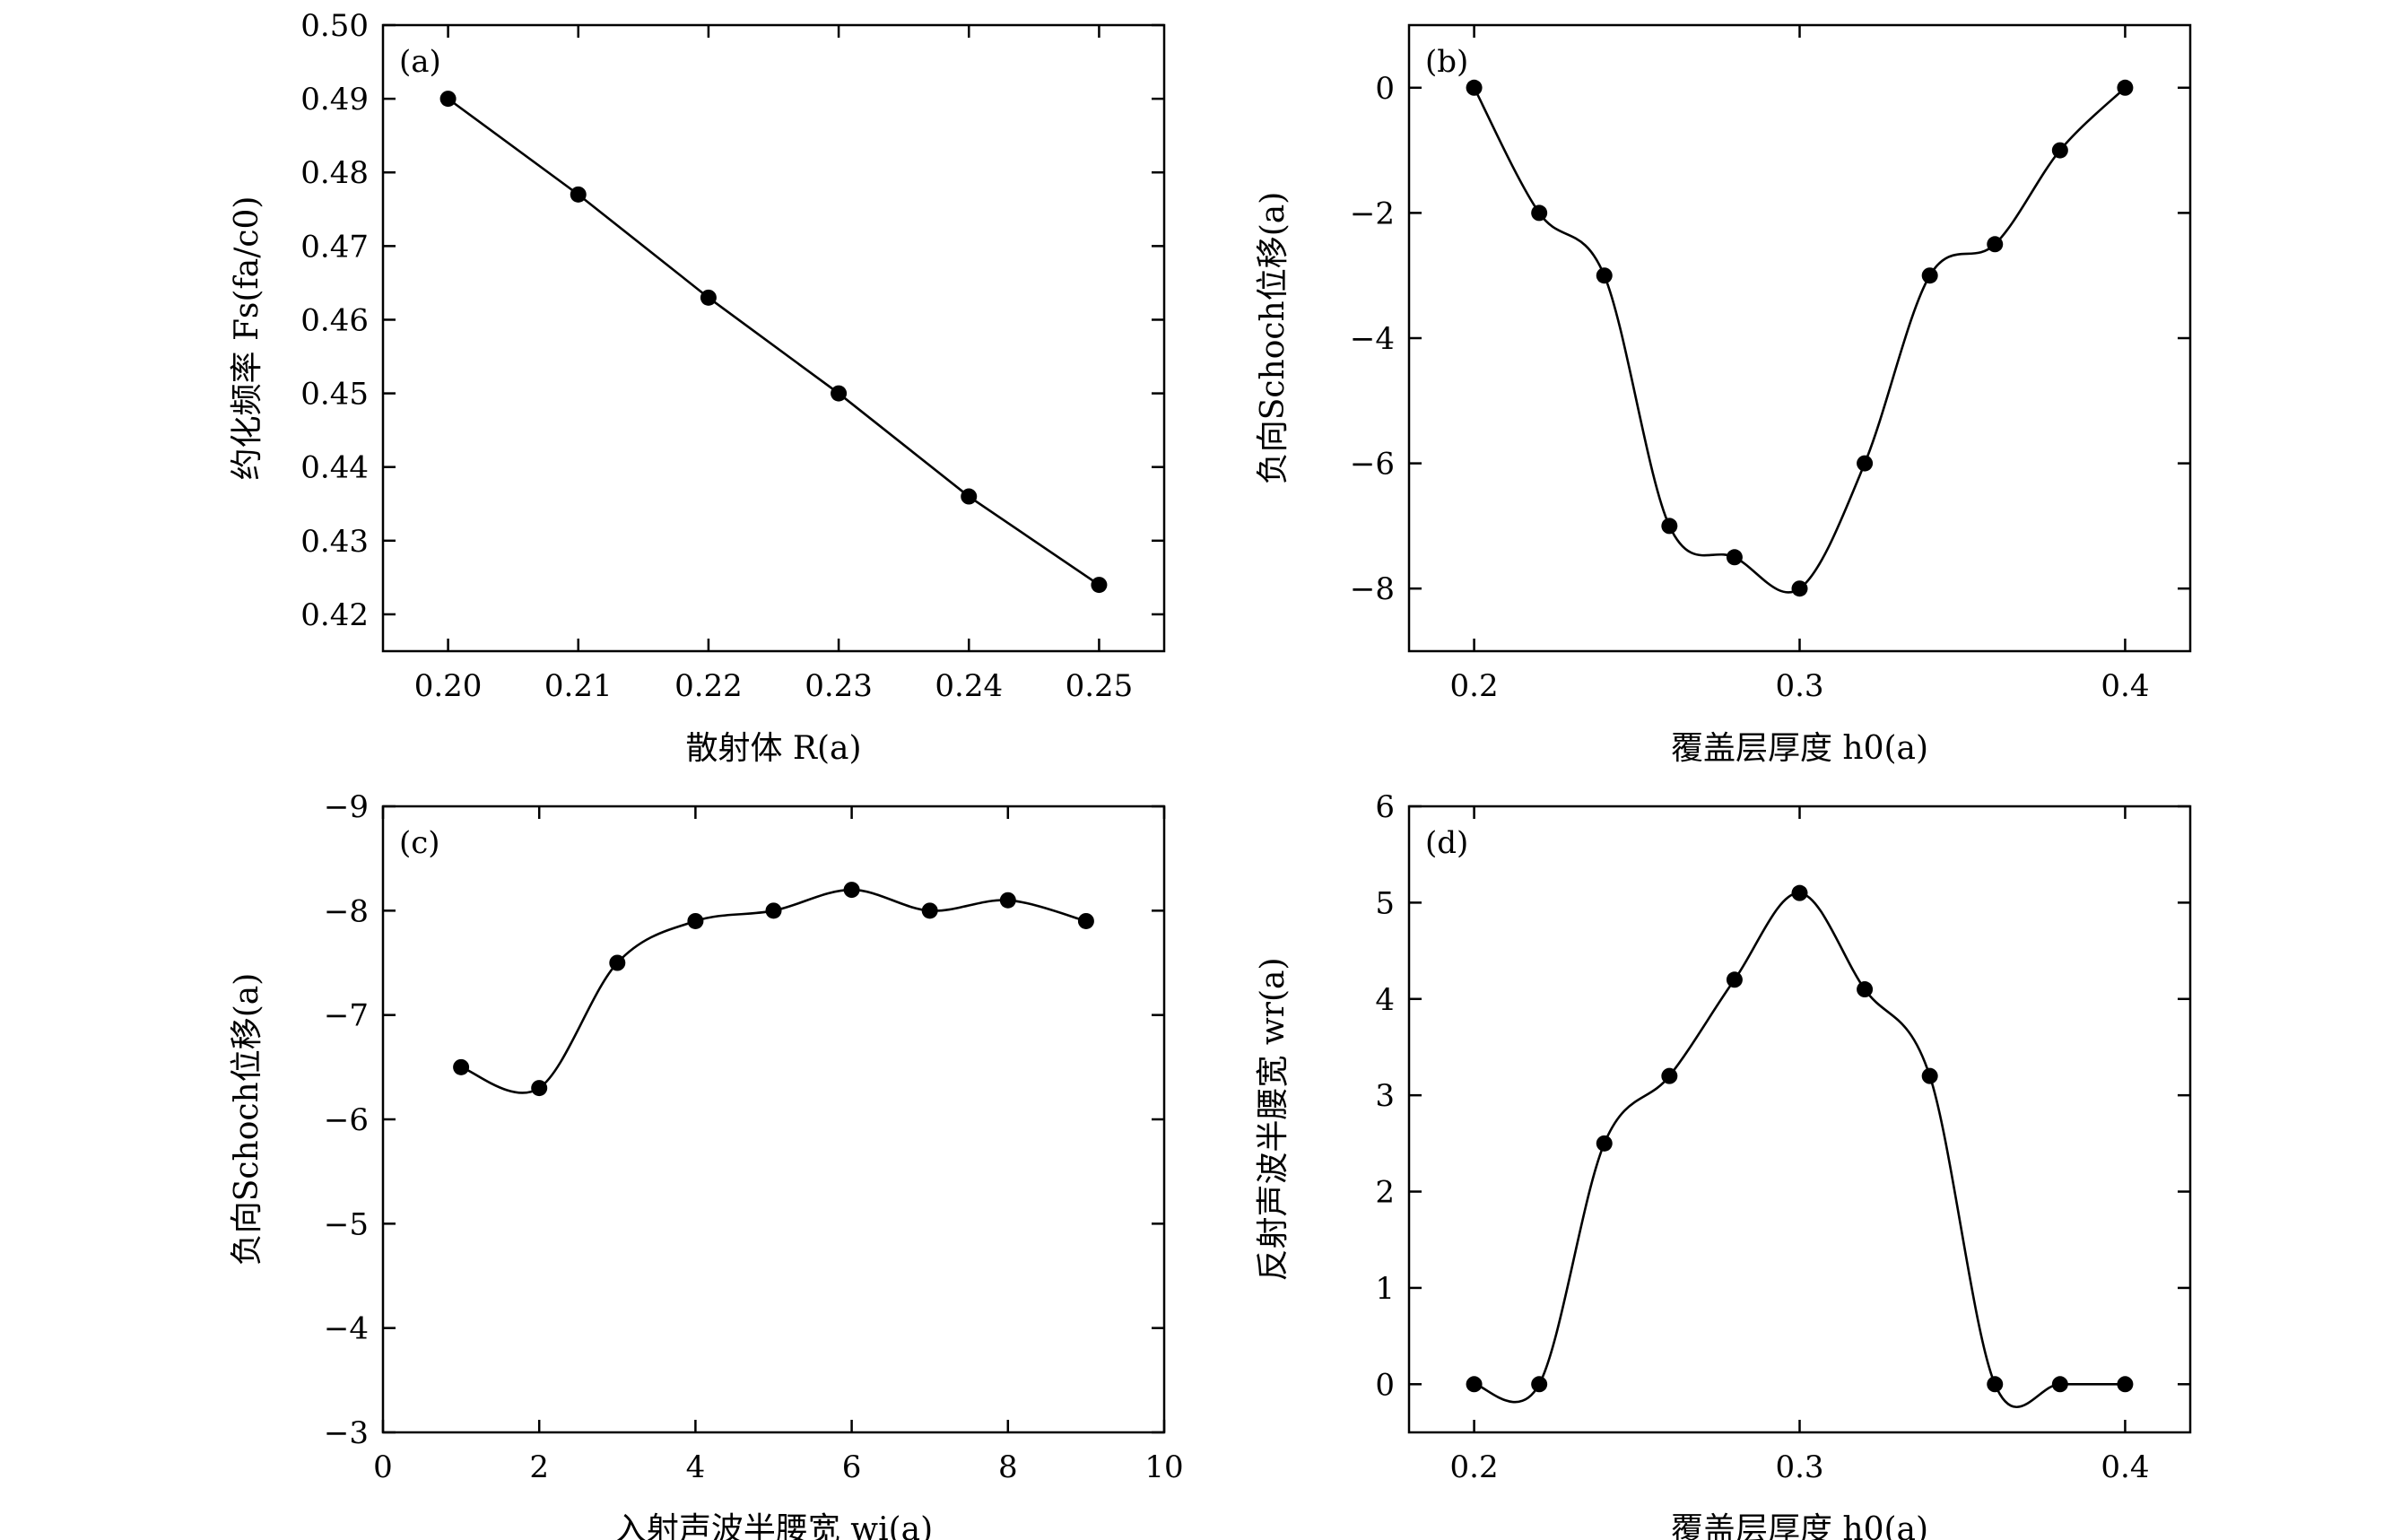 The width and height of the screenshot is (2401, 1540). Describe the element at coordinates (334, 468) in the screenshot. I see `y-tick-label: 0.44` at that location.